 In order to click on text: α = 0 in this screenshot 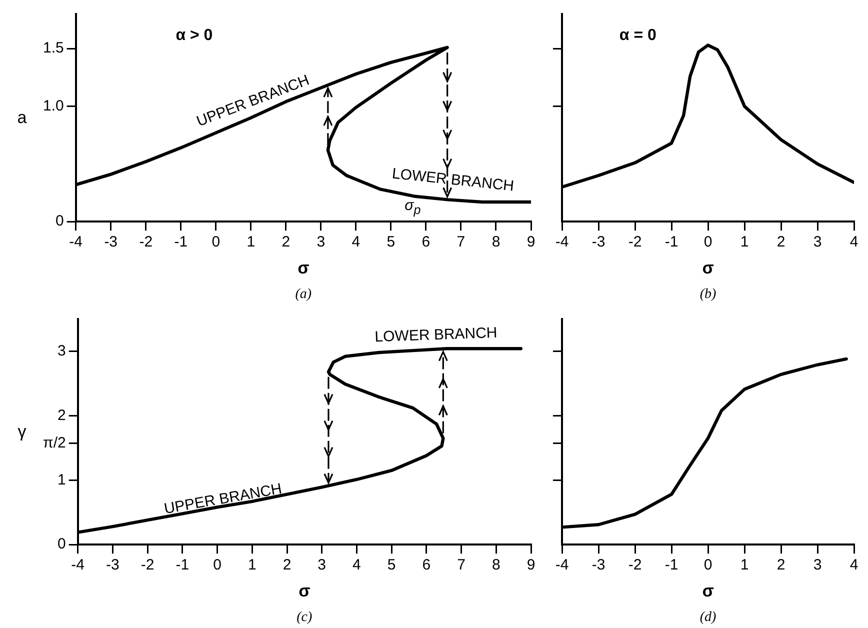, I will do `click(637, 36)`.